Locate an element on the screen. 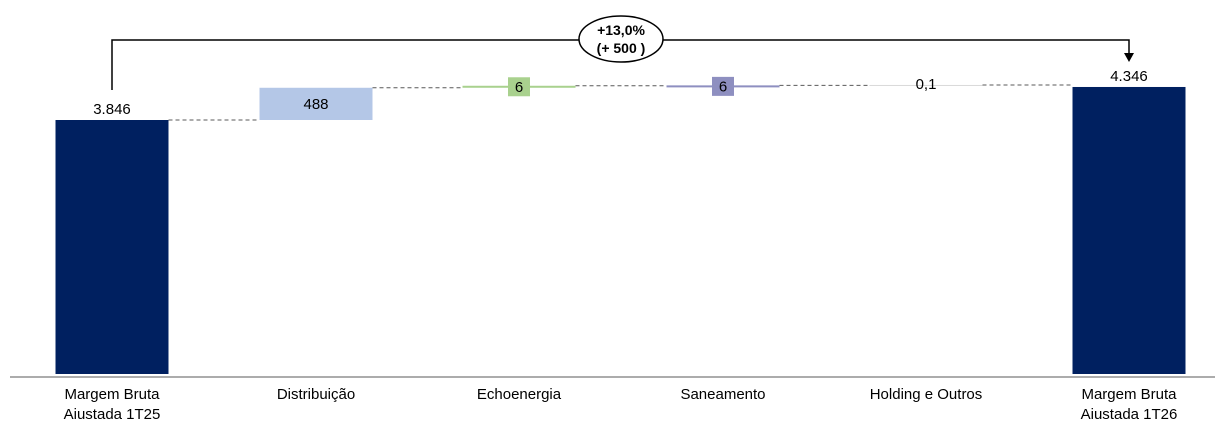 The image size is (1215, 421). data-label-2: 6 is located at coordinates (519, 87).